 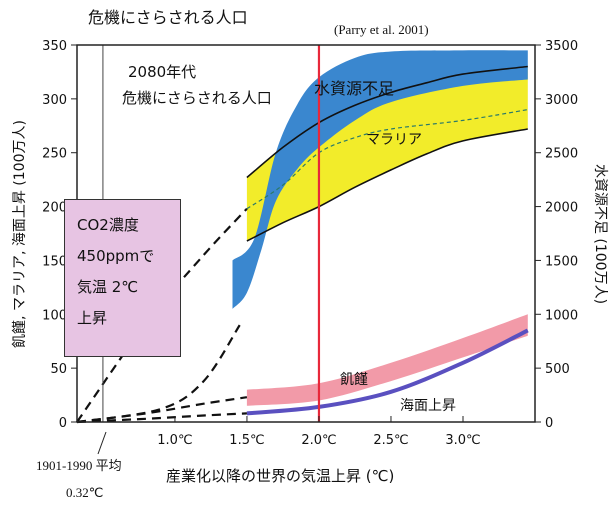 What do you see at coordinates (63, 423) in the screenshot?
I see `y-left-tick-label: 0` at bounding box center [63, 423].